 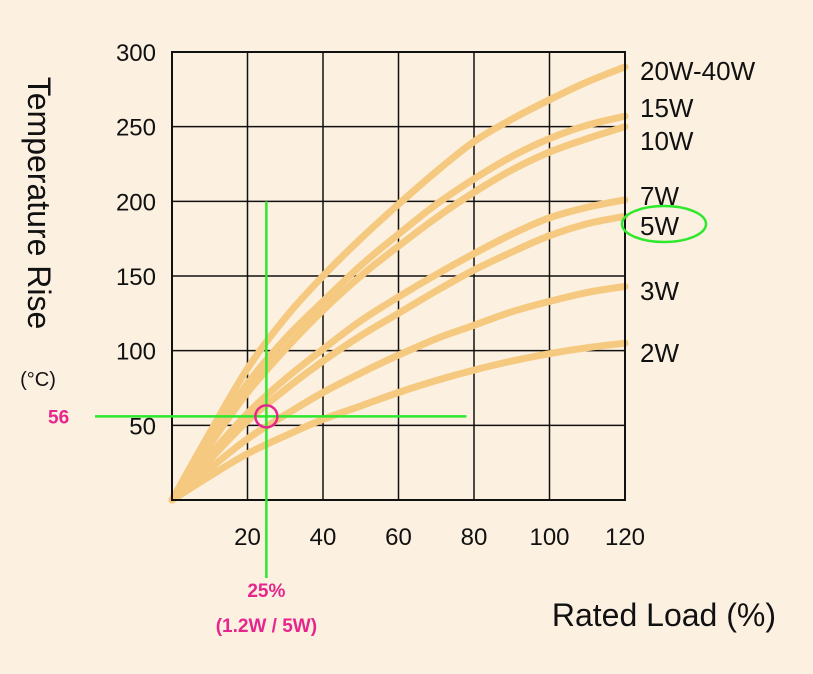 I want to click on y-axis-title: Temperature Rise, so click(x=39, y=203).